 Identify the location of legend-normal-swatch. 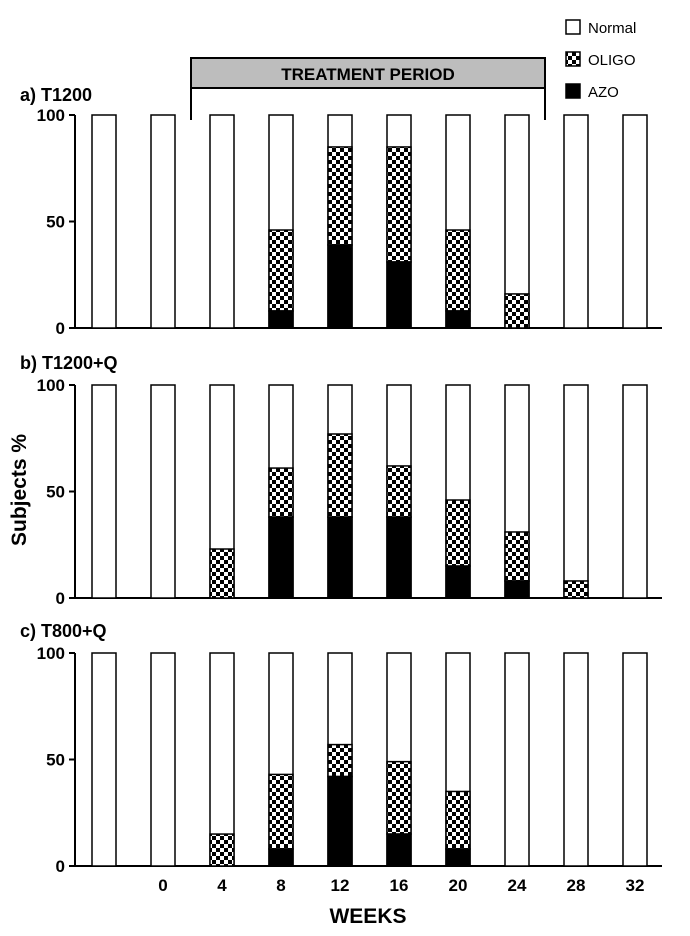
(573, 27).